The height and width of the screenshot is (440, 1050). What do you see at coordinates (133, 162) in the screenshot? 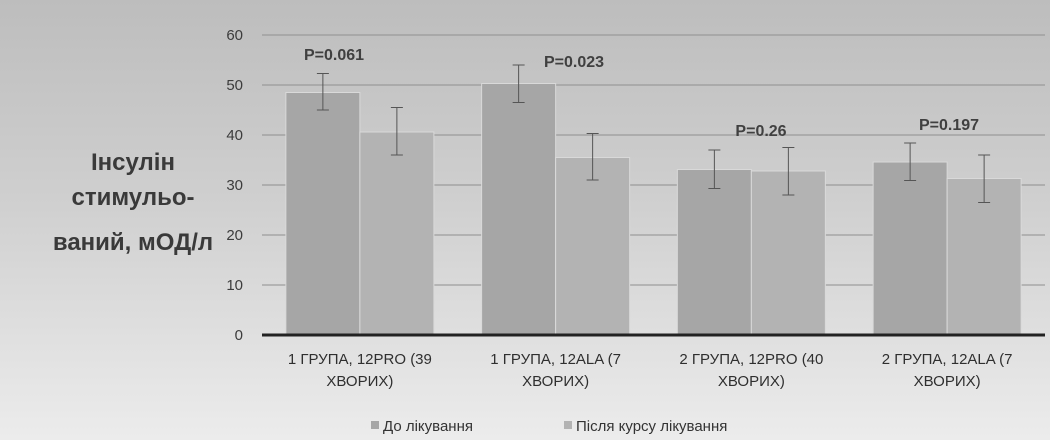
I see `y-axis-title-line: Інсулін` at bounding box center [133, 162].